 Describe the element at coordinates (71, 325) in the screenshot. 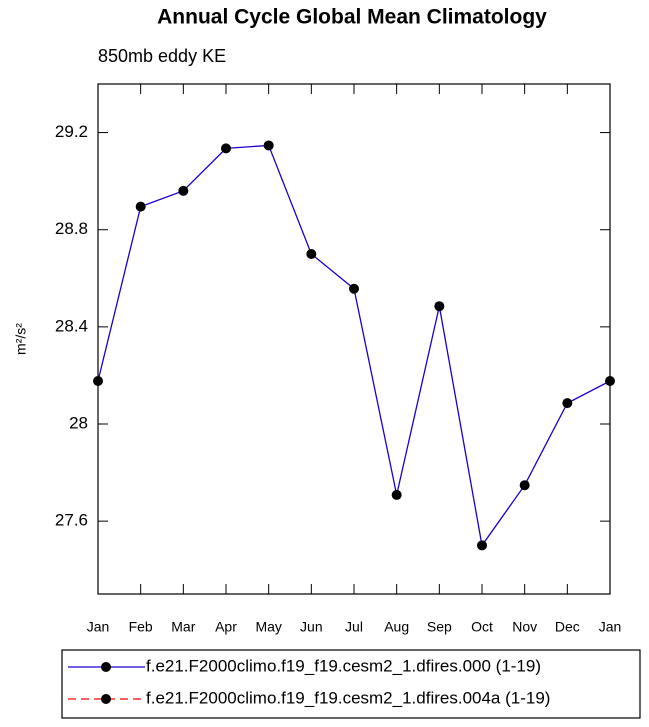

I see `y-tick-label: 28.4` at that location.